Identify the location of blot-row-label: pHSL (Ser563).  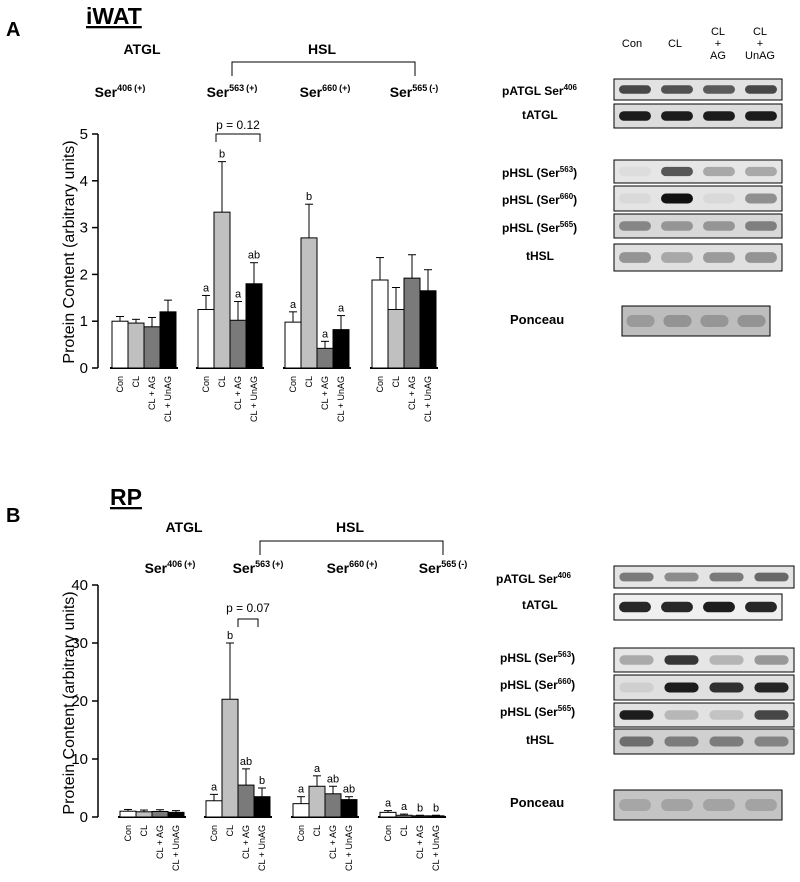
(539, 172).